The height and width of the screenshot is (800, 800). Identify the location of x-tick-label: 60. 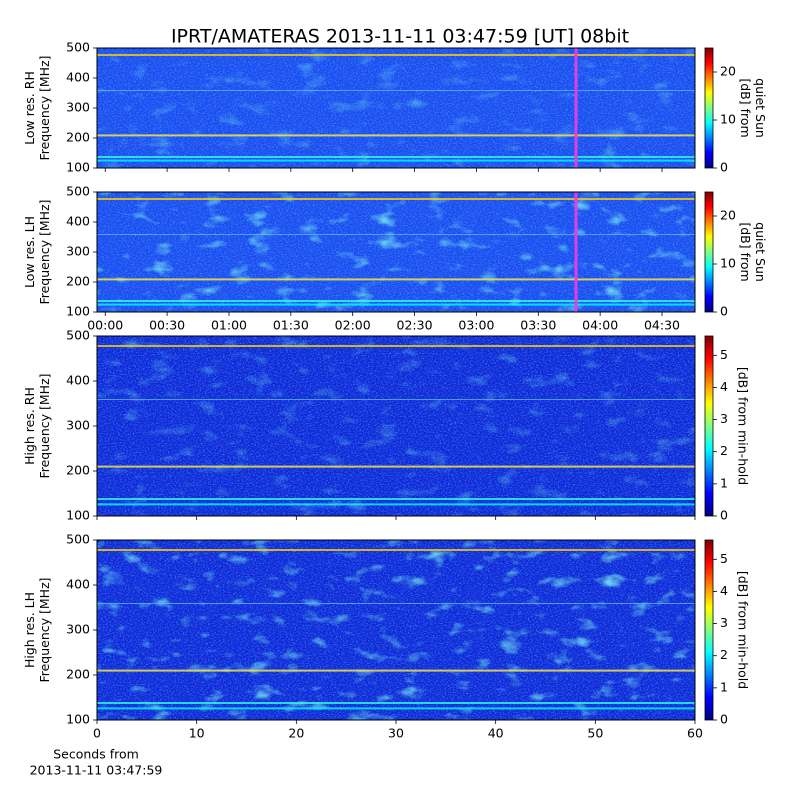
(695, 733).